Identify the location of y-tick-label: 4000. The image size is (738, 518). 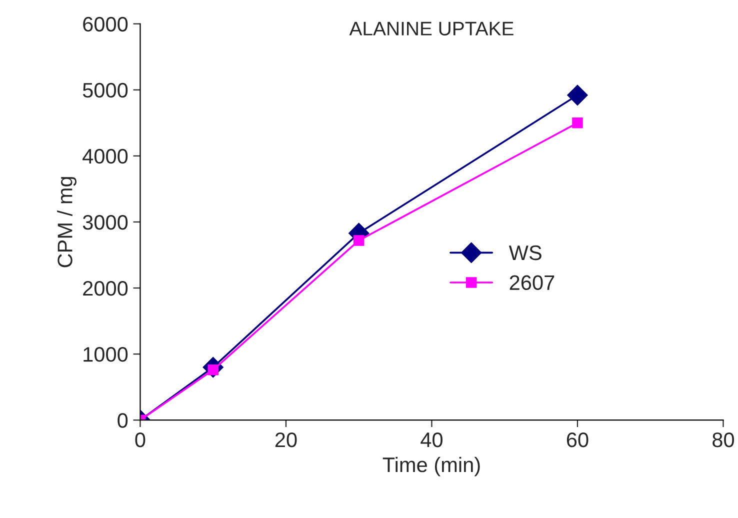
(105, 156).